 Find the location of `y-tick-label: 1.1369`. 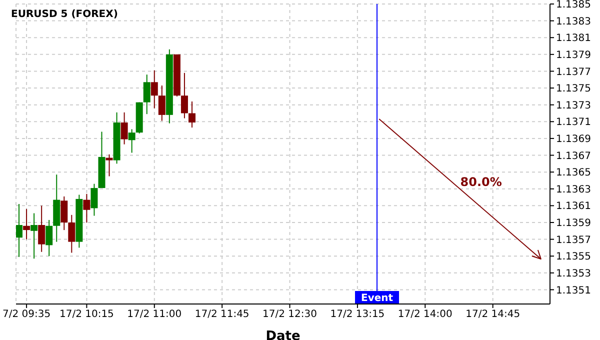

y-tick-label: 1.1369 is located at coordinates (573, 140).